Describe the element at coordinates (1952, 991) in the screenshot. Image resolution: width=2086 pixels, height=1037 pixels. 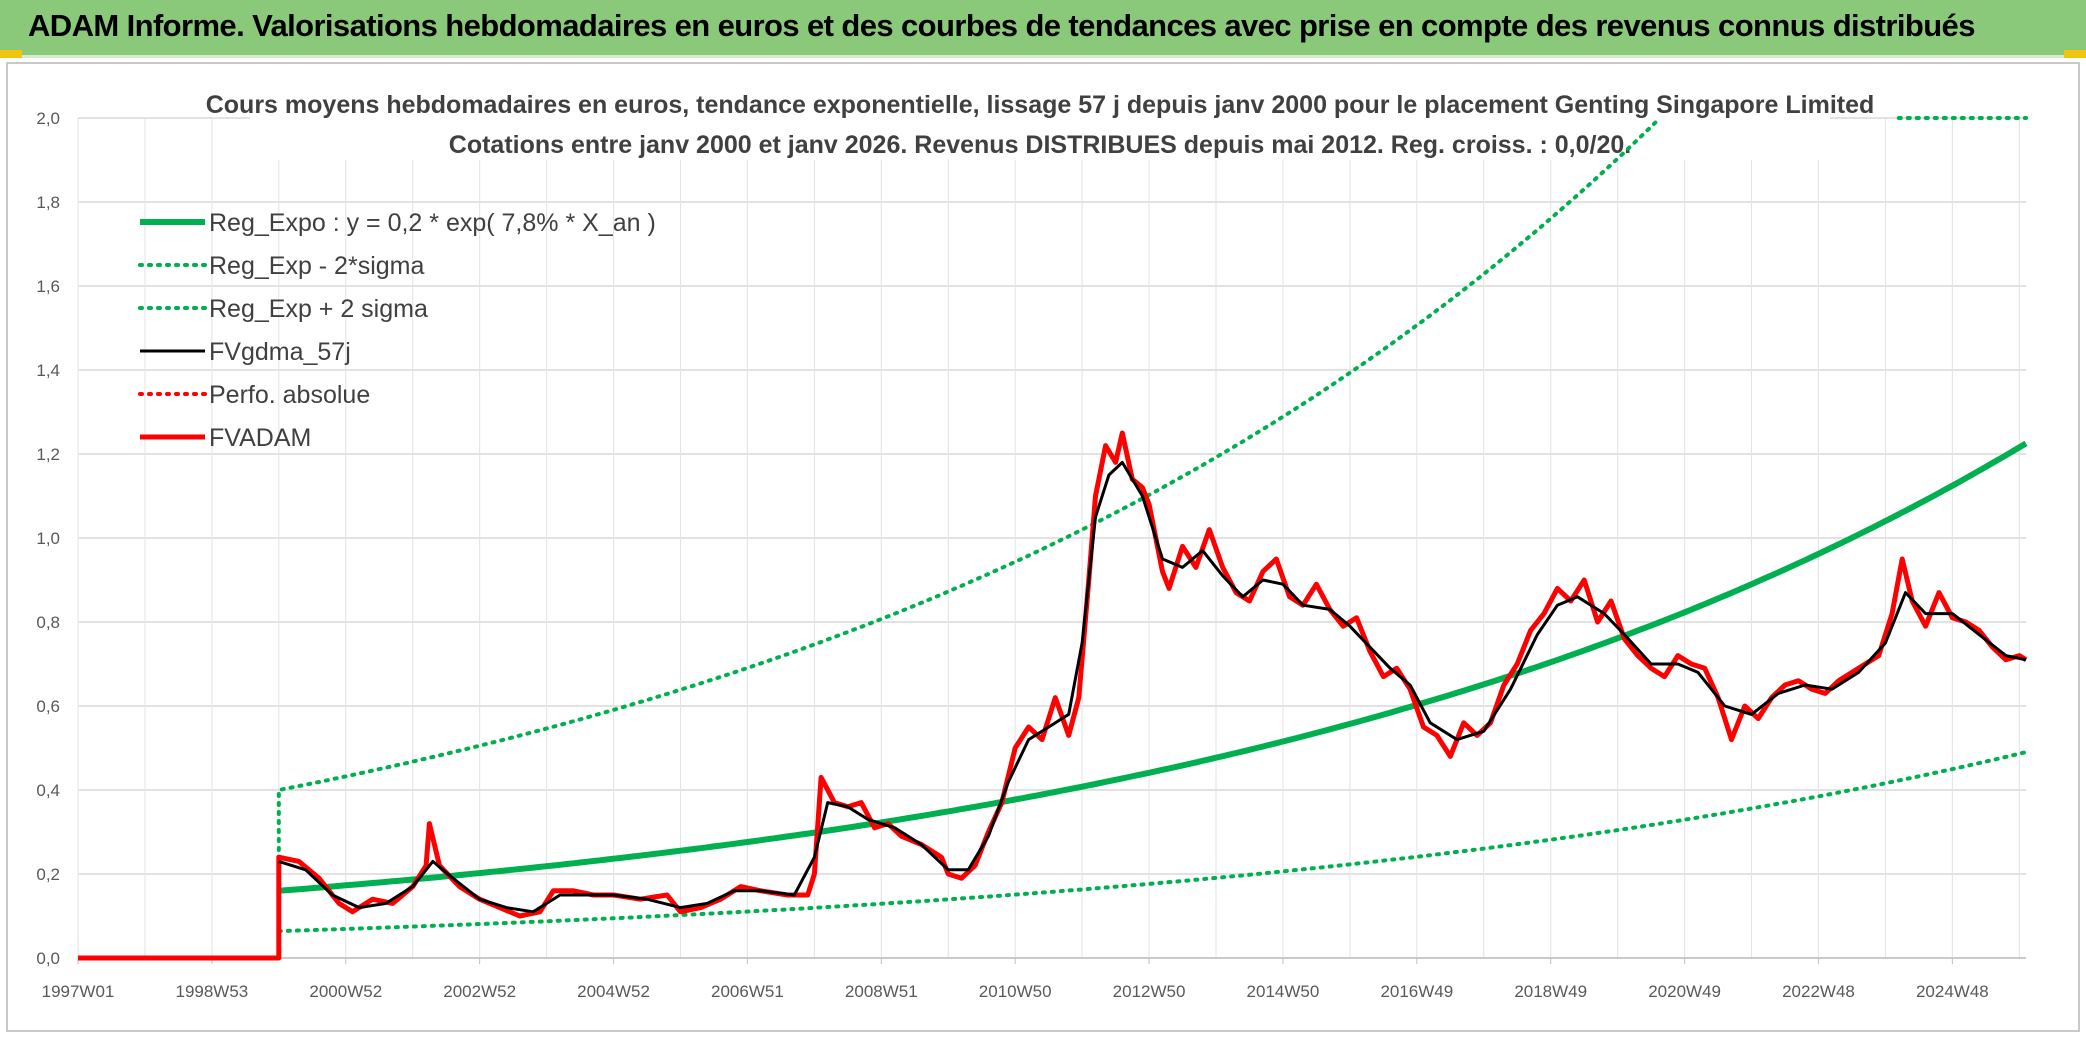
I see `x-tick-label: 2024W48` at that location.